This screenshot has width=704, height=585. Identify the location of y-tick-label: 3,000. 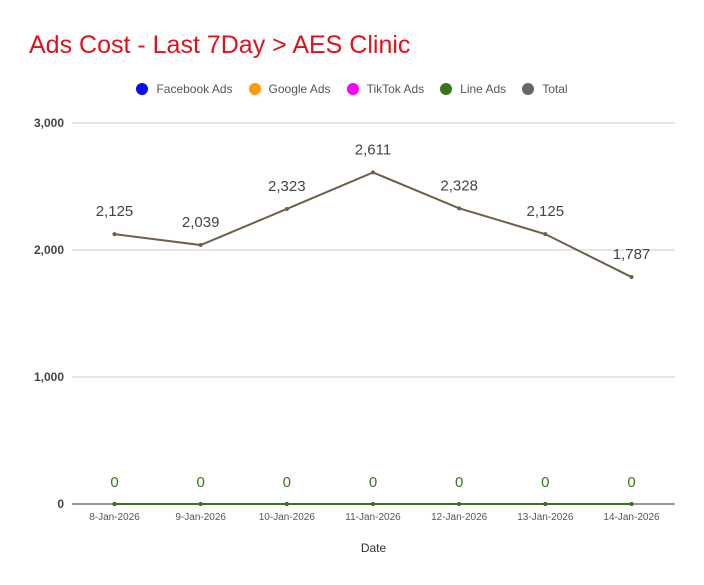
(49, 123).